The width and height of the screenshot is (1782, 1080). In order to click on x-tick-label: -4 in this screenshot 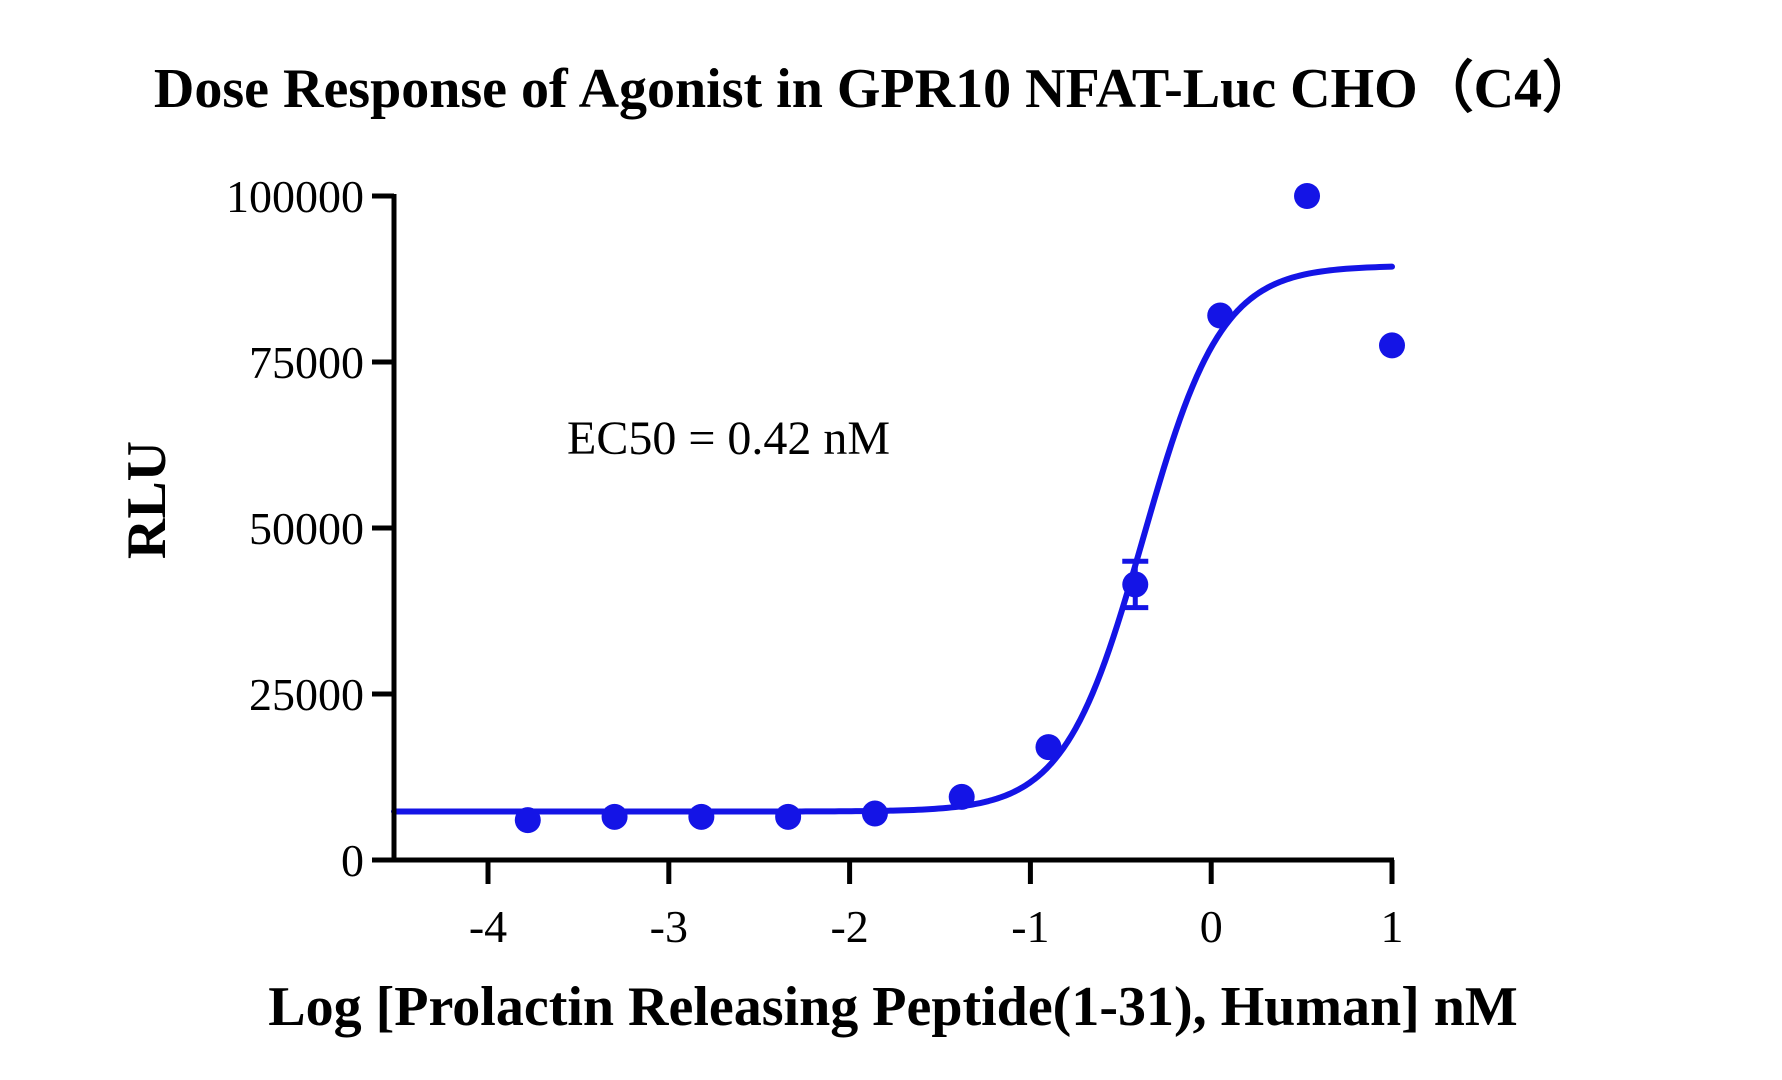, I will do `click(488, 926)`.